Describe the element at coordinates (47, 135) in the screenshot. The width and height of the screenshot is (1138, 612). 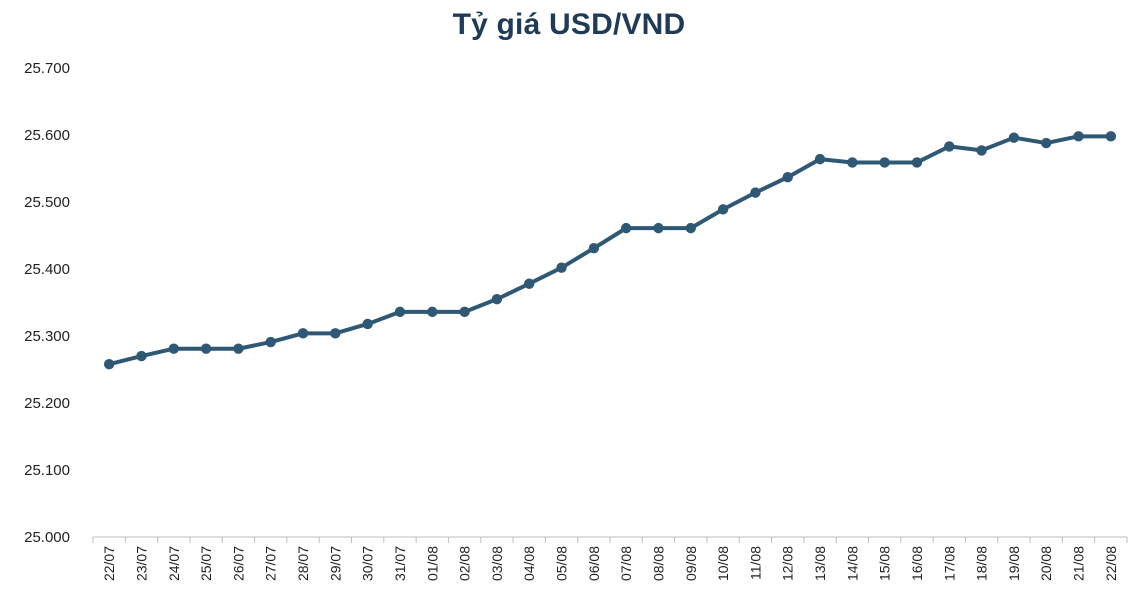
I see `y-tick-label: 25.600` at that location.